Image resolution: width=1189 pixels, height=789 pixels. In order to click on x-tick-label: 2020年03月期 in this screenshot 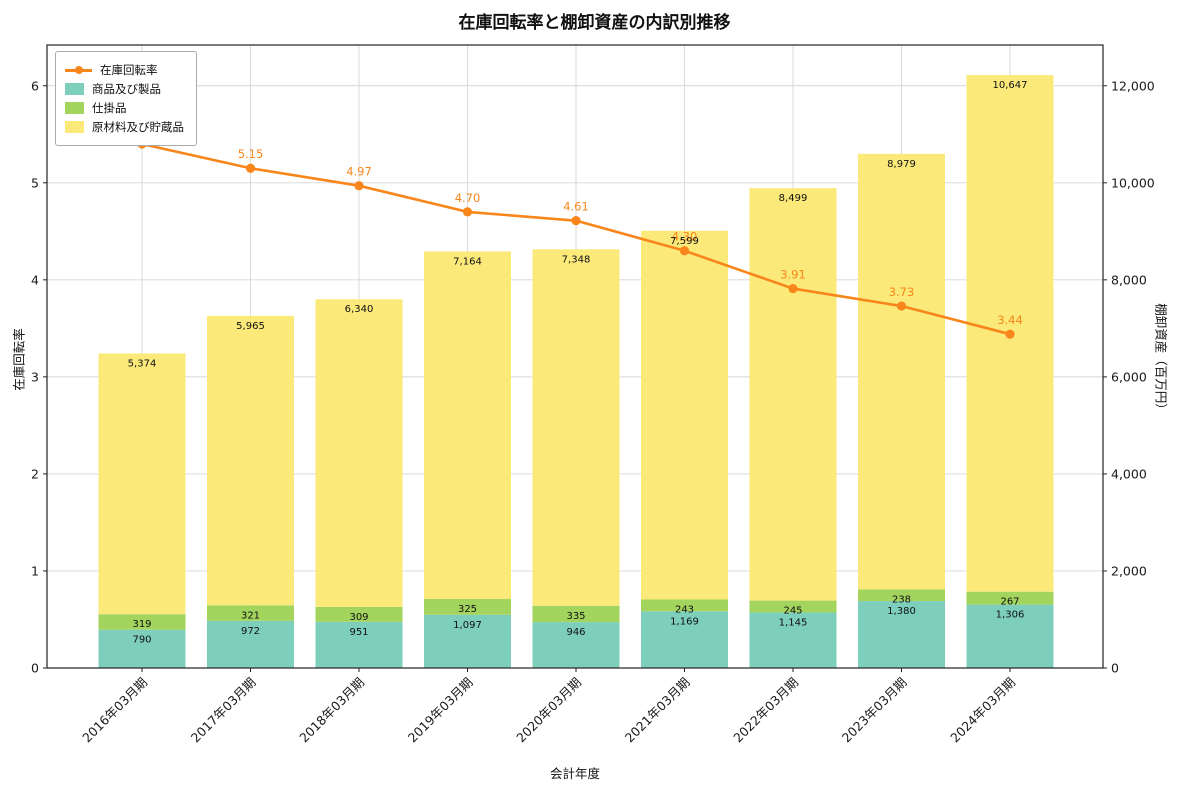, I will do `click(548, 710)`.